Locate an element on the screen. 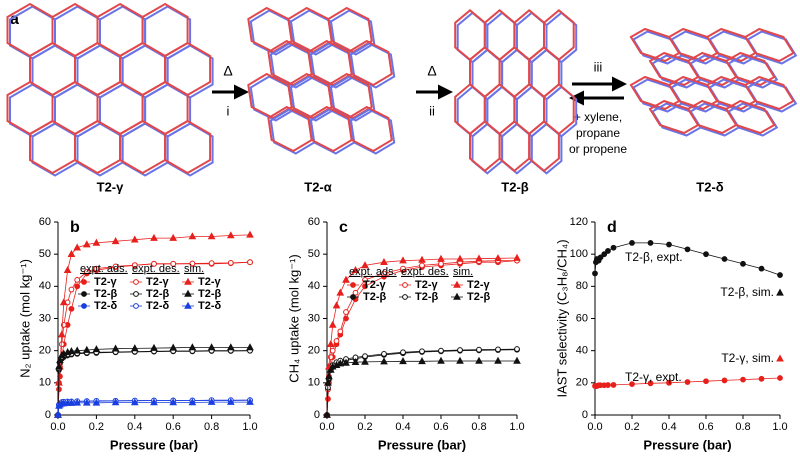  guest-text: or propene is located at coordinates (598, 149).